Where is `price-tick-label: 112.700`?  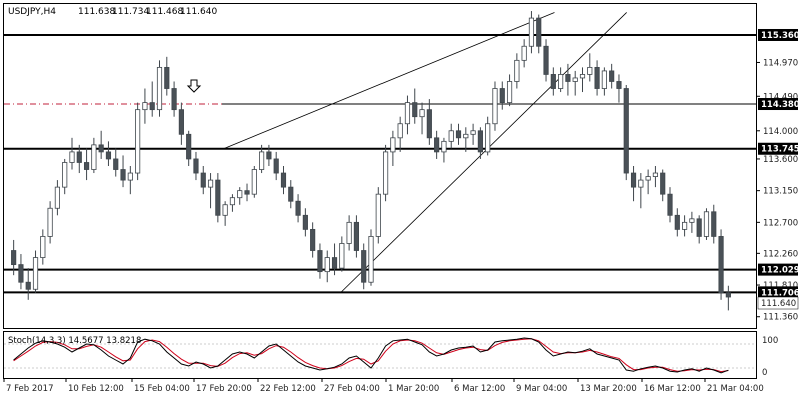 price-tick-label: 112.700 is located at coordinates (780, 223).